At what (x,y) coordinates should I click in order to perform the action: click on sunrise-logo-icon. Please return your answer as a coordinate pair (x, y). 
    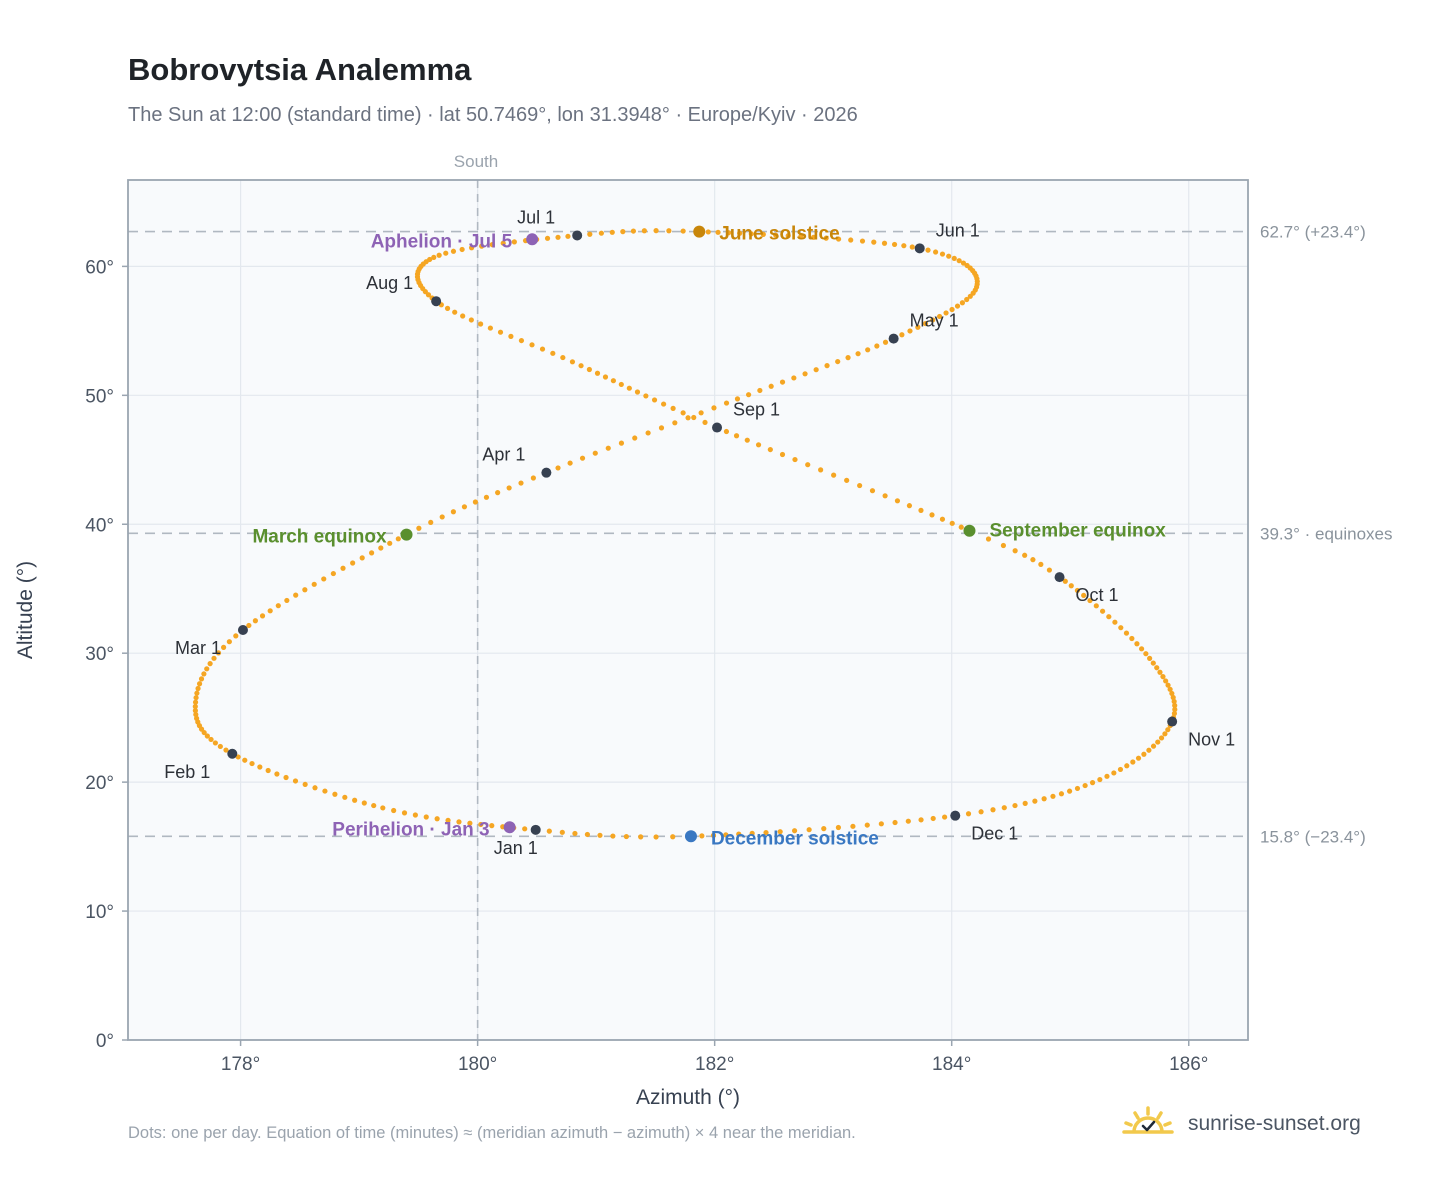
    Looking at the image, I should click on (1148, 1120).